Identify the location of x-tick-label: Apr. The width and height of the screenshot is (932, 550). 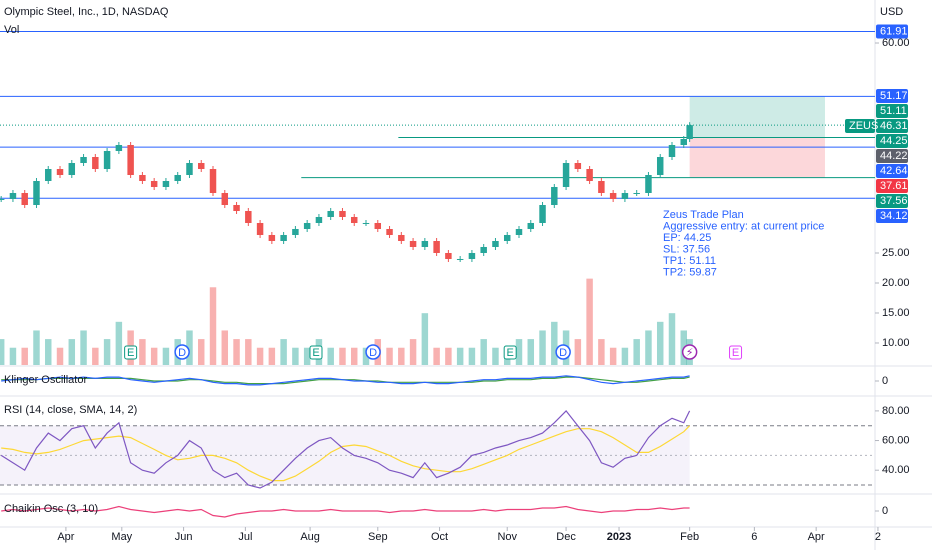
(816, 537).